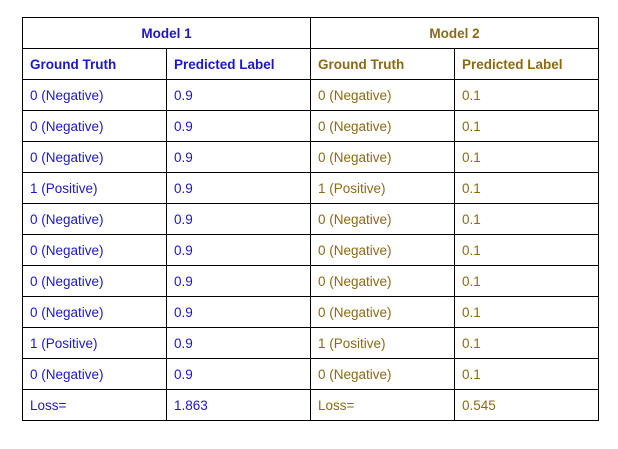 This screenshot has width=618, height=449. Describe the element at coordinates (455, 33) in the screenshot. I see `model-2-title: Model 2` at that location.